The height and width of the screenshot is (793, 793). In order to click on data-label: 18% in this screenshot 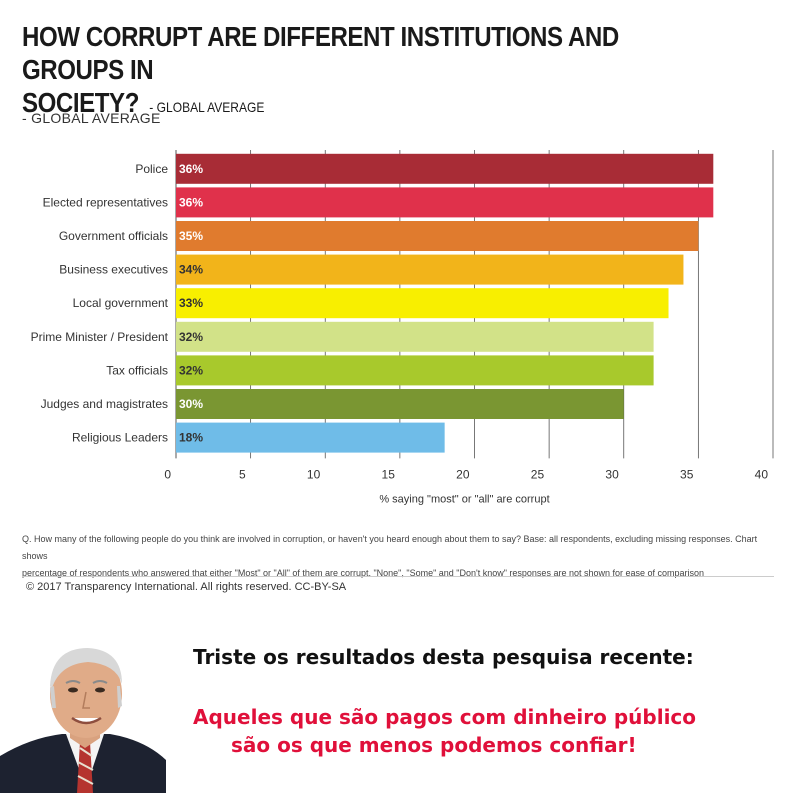, I will do `click(191, 438)`.